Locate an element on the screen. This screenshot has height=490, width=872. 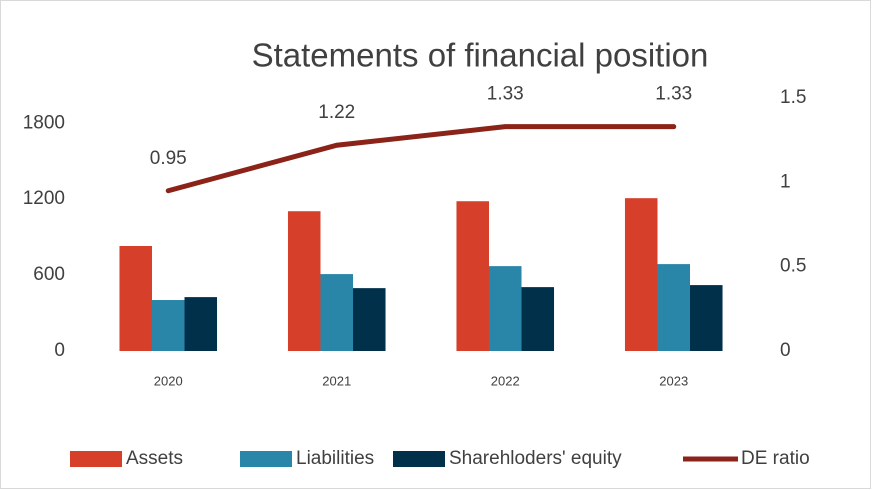
y2-tick-label: 0 is located at coordinates (785, 350).